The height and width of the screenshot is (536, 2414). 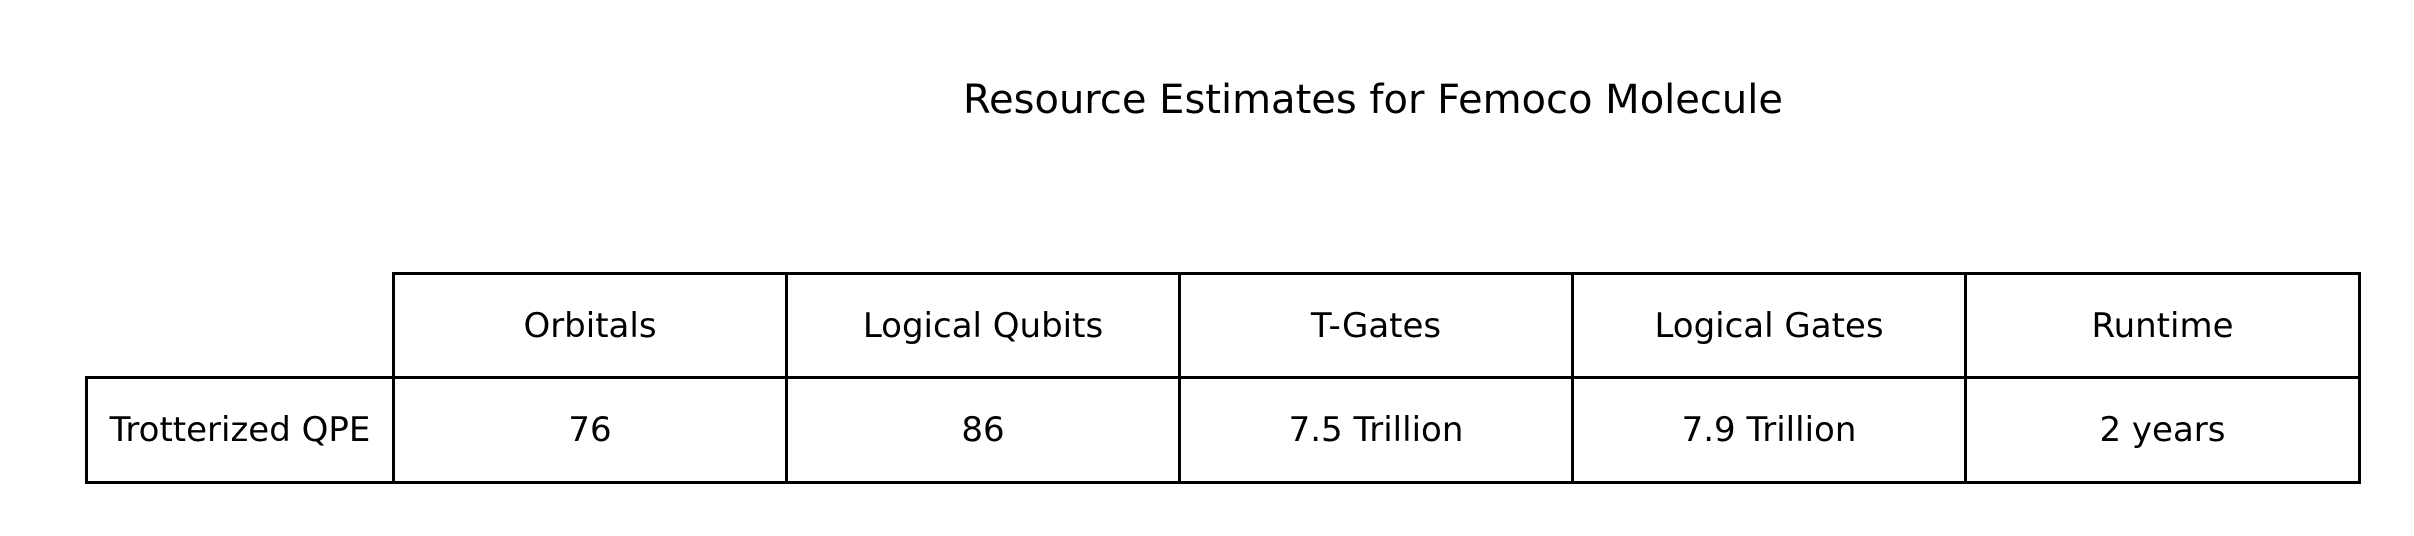 I want to click on row-header-trotterized-qpe: Trotterized QPE, so click(x=240, y=430).